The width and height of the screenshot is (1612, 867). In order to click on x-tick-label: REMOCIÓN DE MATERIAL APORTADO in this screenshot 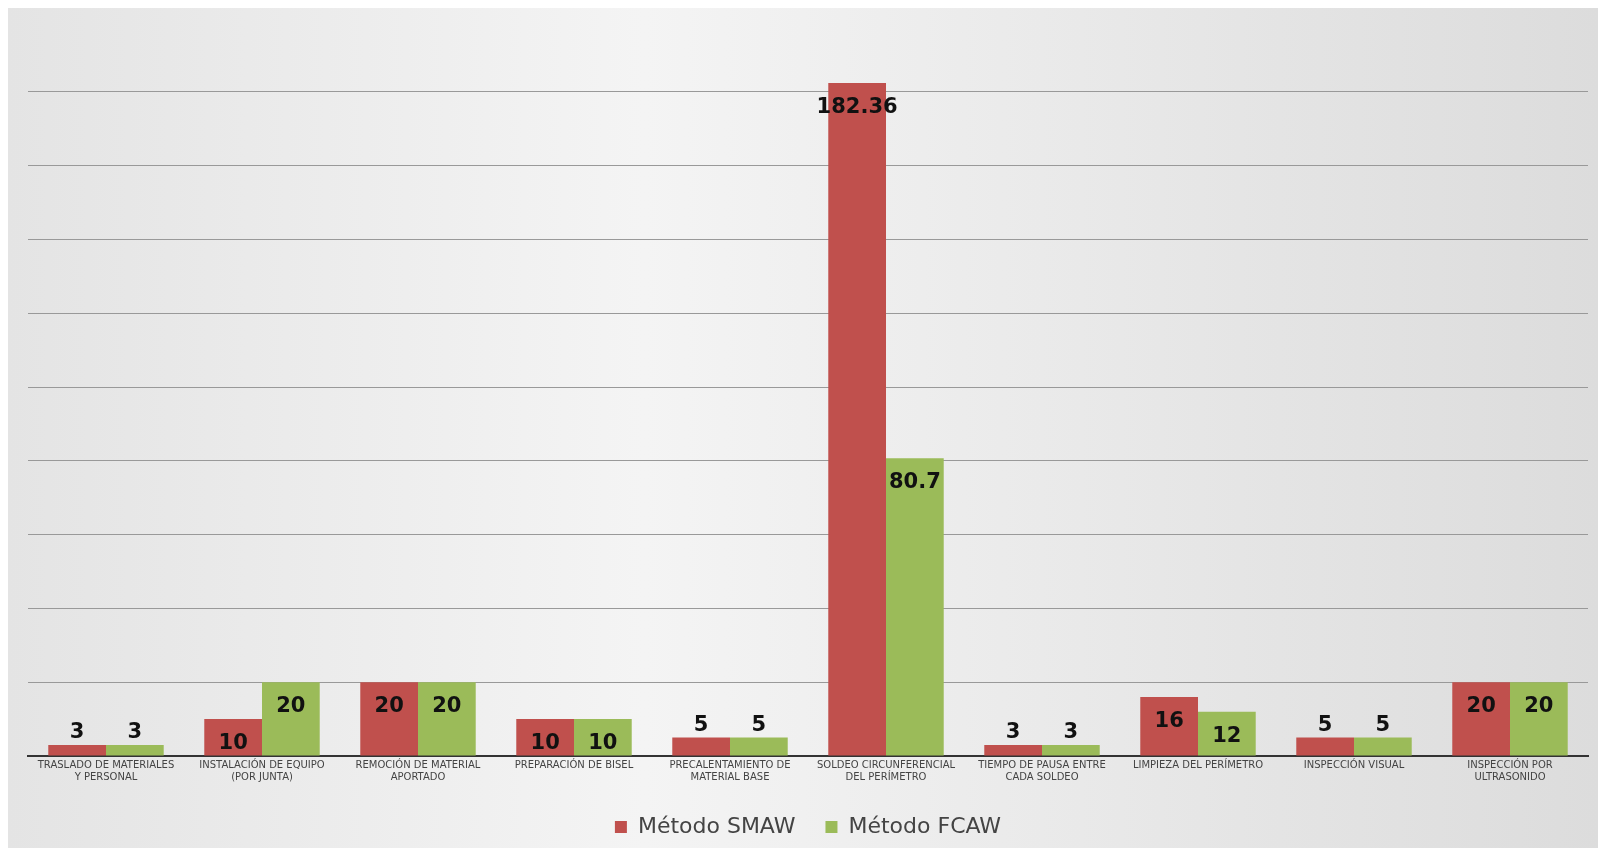, I will do `click(418, 769)`.